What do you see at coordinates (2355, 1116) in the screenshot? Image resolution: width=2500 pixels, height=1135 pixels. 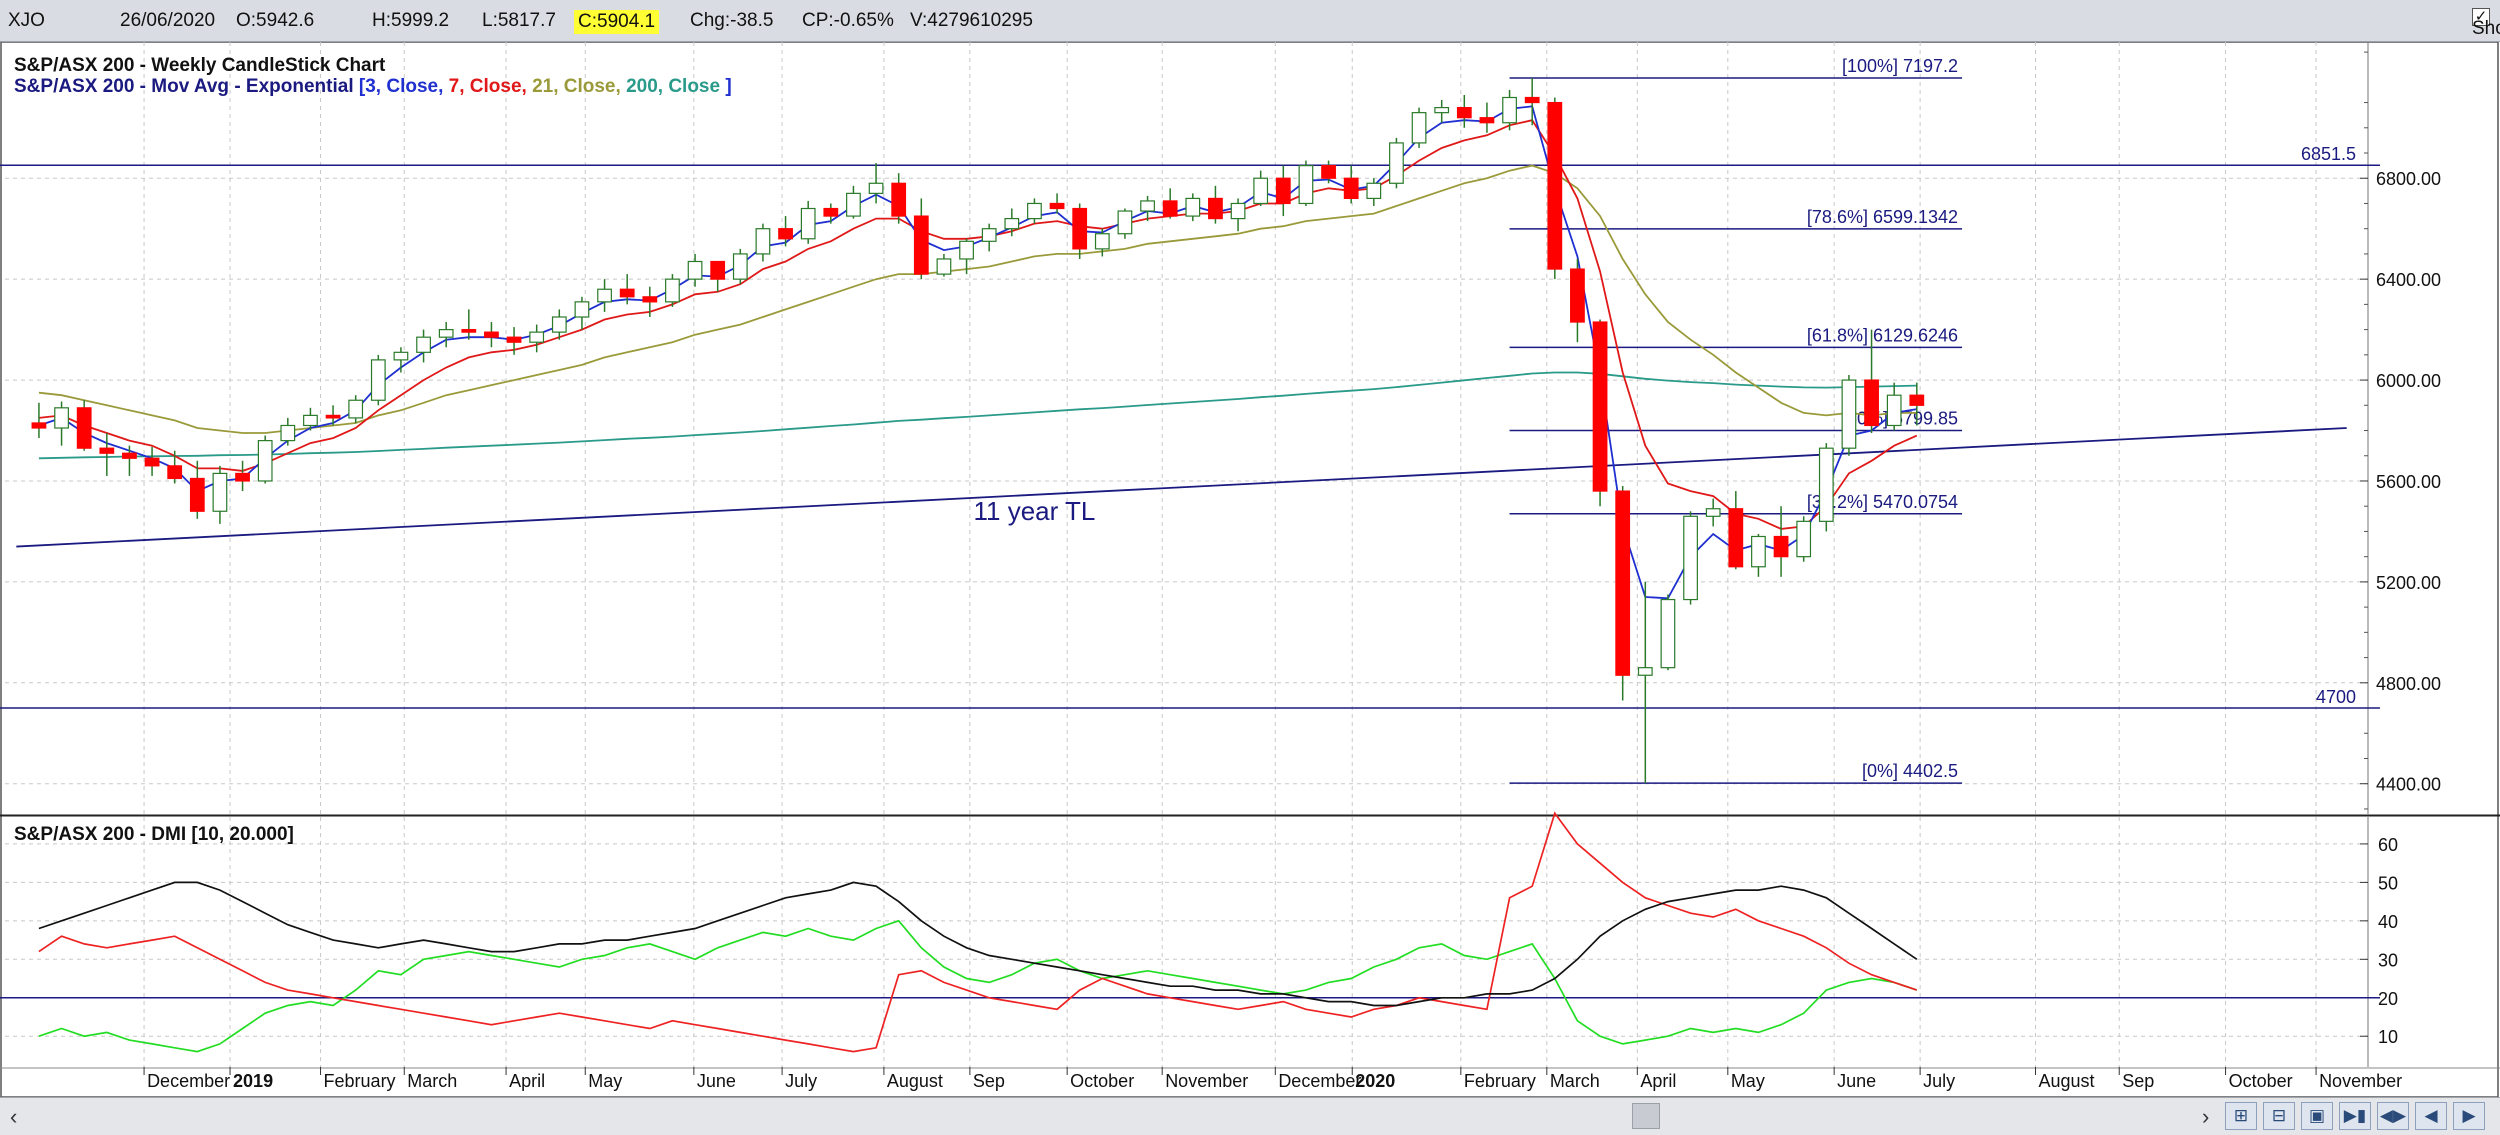 I see `last-bar-icon: ▶▮` at bounding box center [2355, 1116].